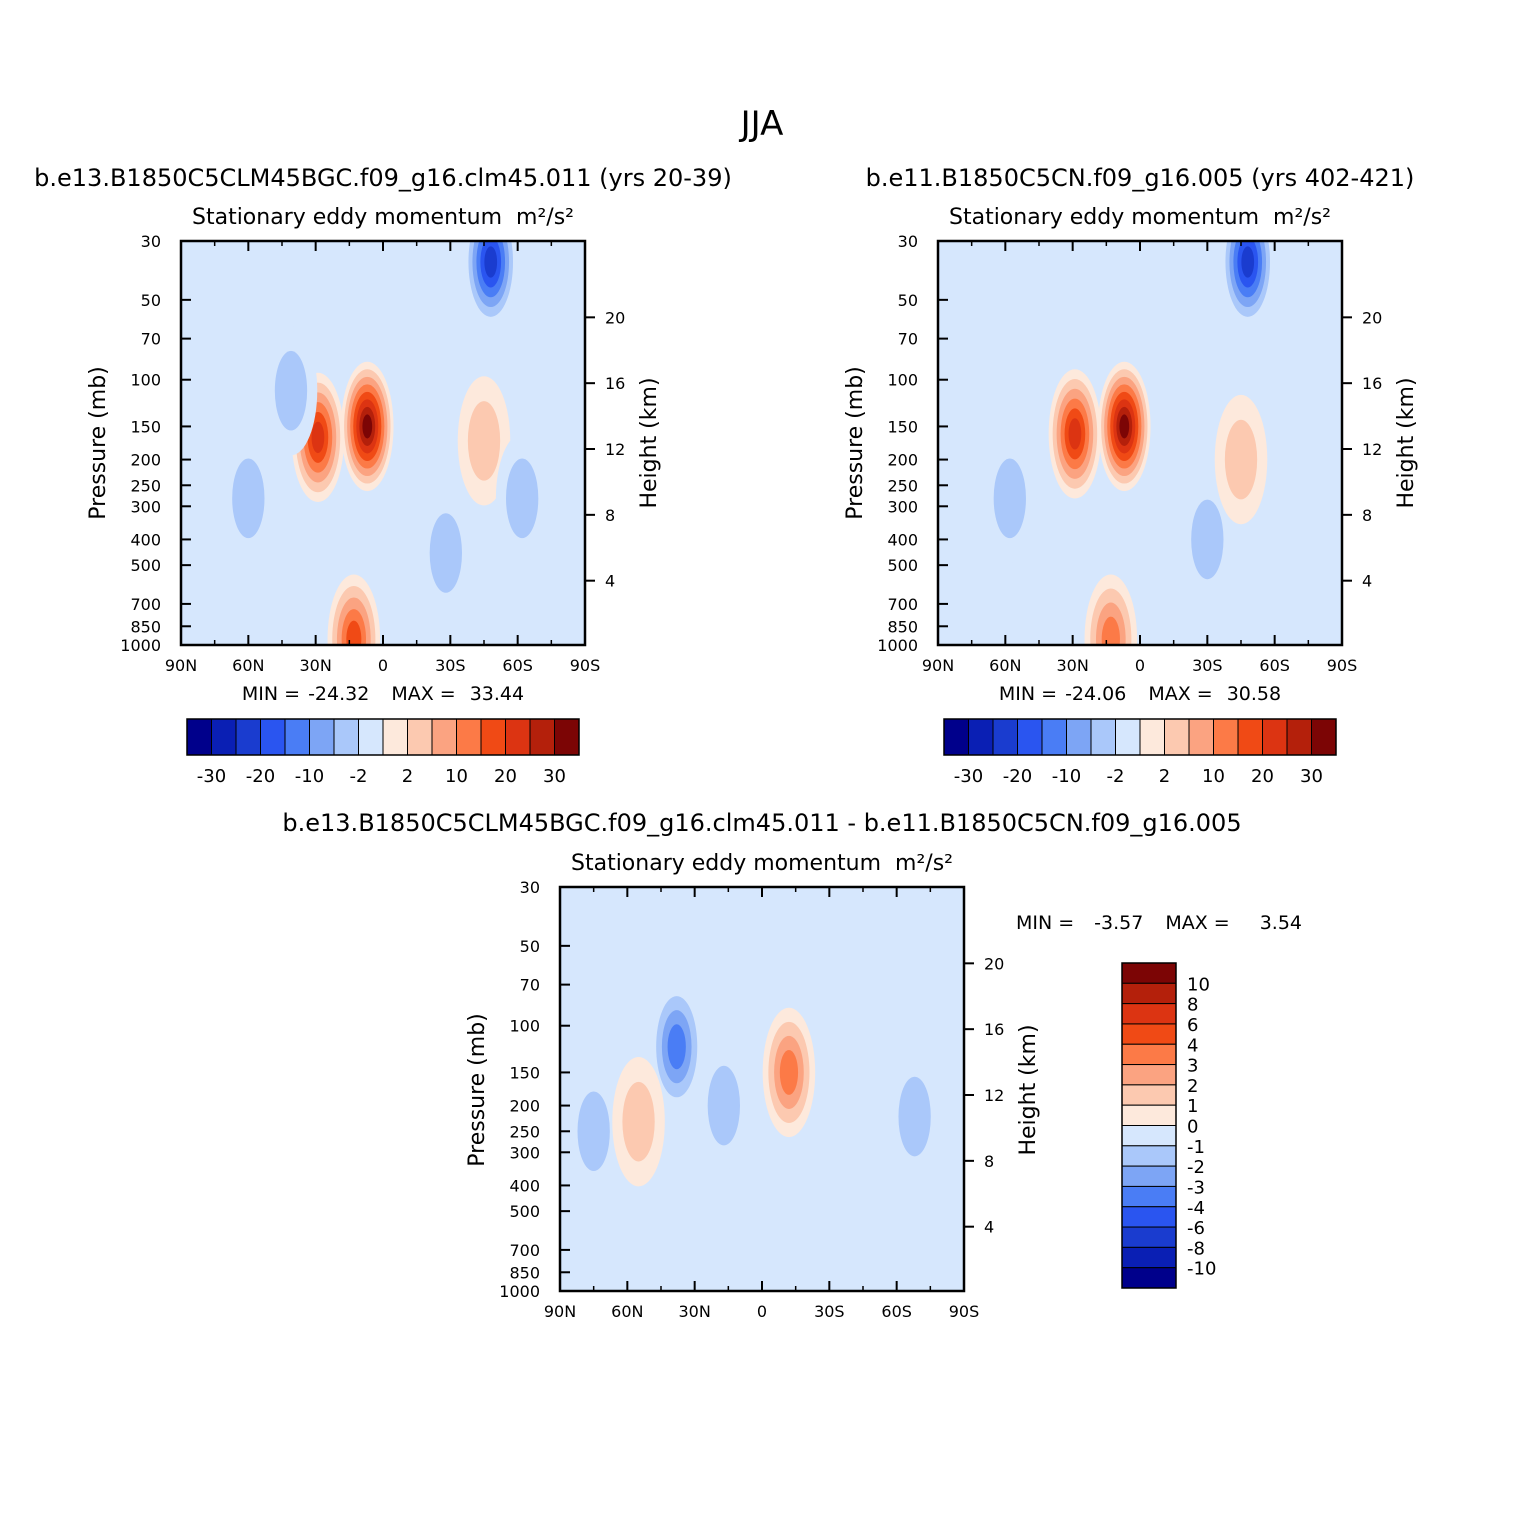 Image resolution: width=1524 pixels, height=1524 pixels. What do you see at coordinates (726, 863) in the screenshot?
I see `subtitle-text: Stationary eddy momentum` at bounding box center [726, 863].